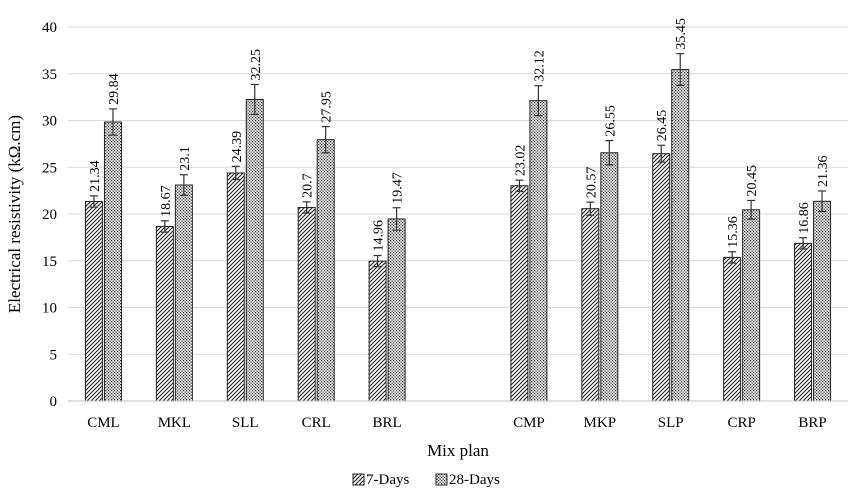  What do you see at coordinates (235, 287) in the screenshot?
I see `bar-7-days-sll` at bounding box center [235, 287].